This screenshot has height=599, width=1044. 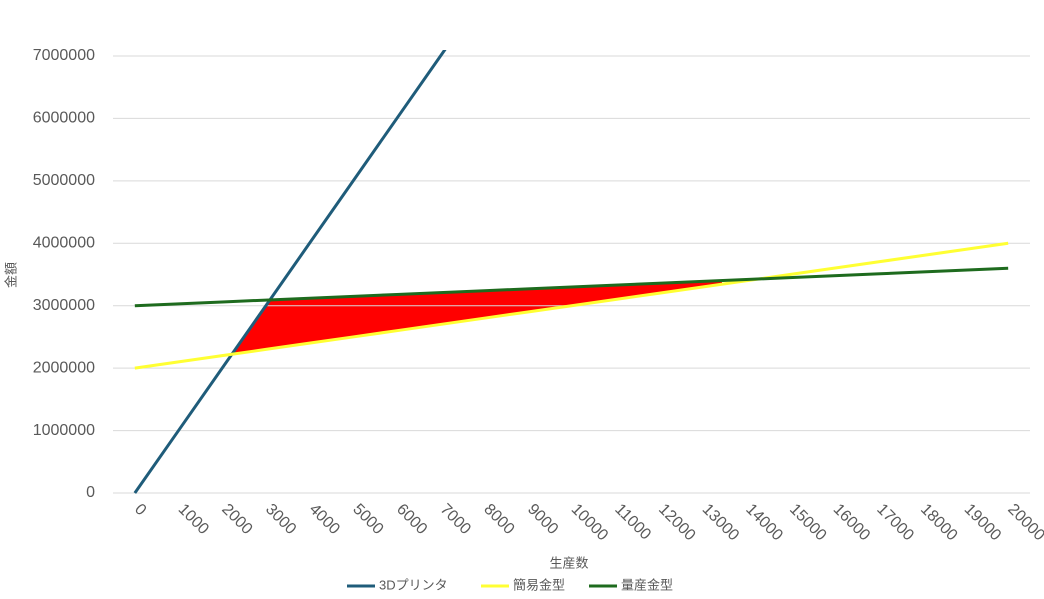 I want to click on y-tick-label: 0, so click(x=90, y=492).